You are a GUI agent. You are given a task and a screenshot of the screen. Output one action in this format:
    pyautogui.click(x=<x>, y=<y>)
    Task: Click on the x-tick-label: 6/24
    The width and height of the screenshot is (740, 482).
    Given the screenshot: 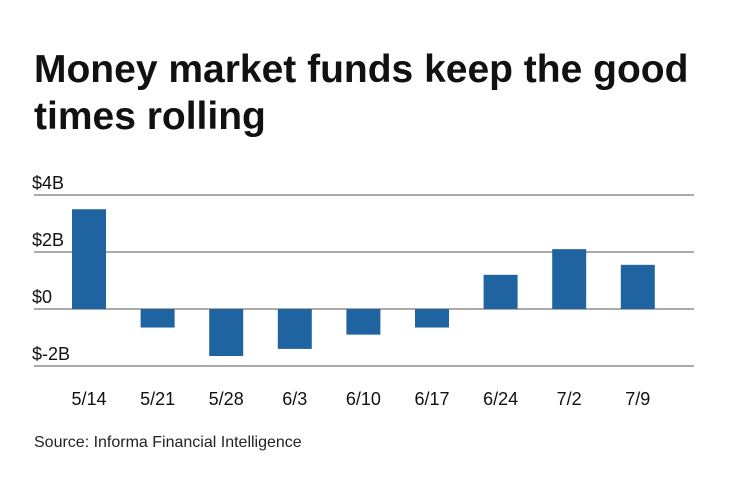 What is the action you would take?
    pyautogui.click(x=500, y=399)
    